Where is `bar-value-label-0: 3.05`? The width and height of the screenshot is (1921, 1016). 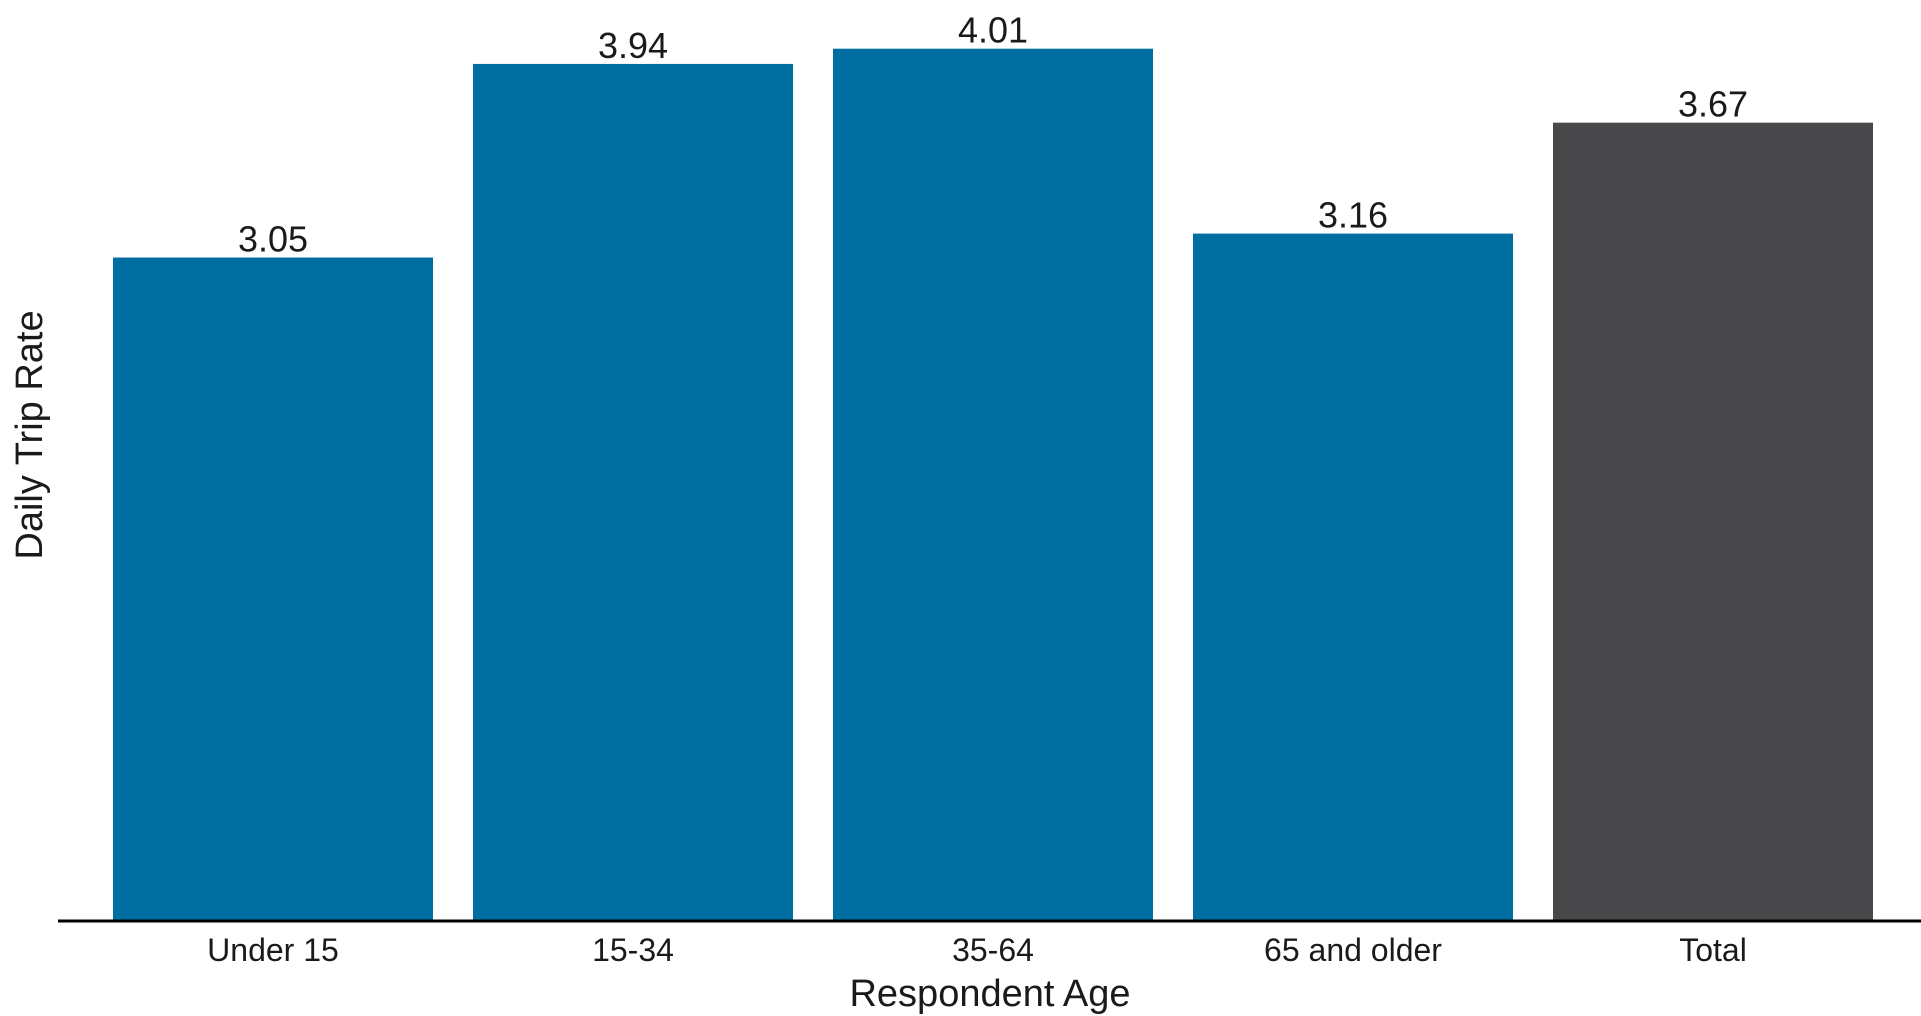
bar-value-label-0: 3.05 is located at coordinates (273, 239).